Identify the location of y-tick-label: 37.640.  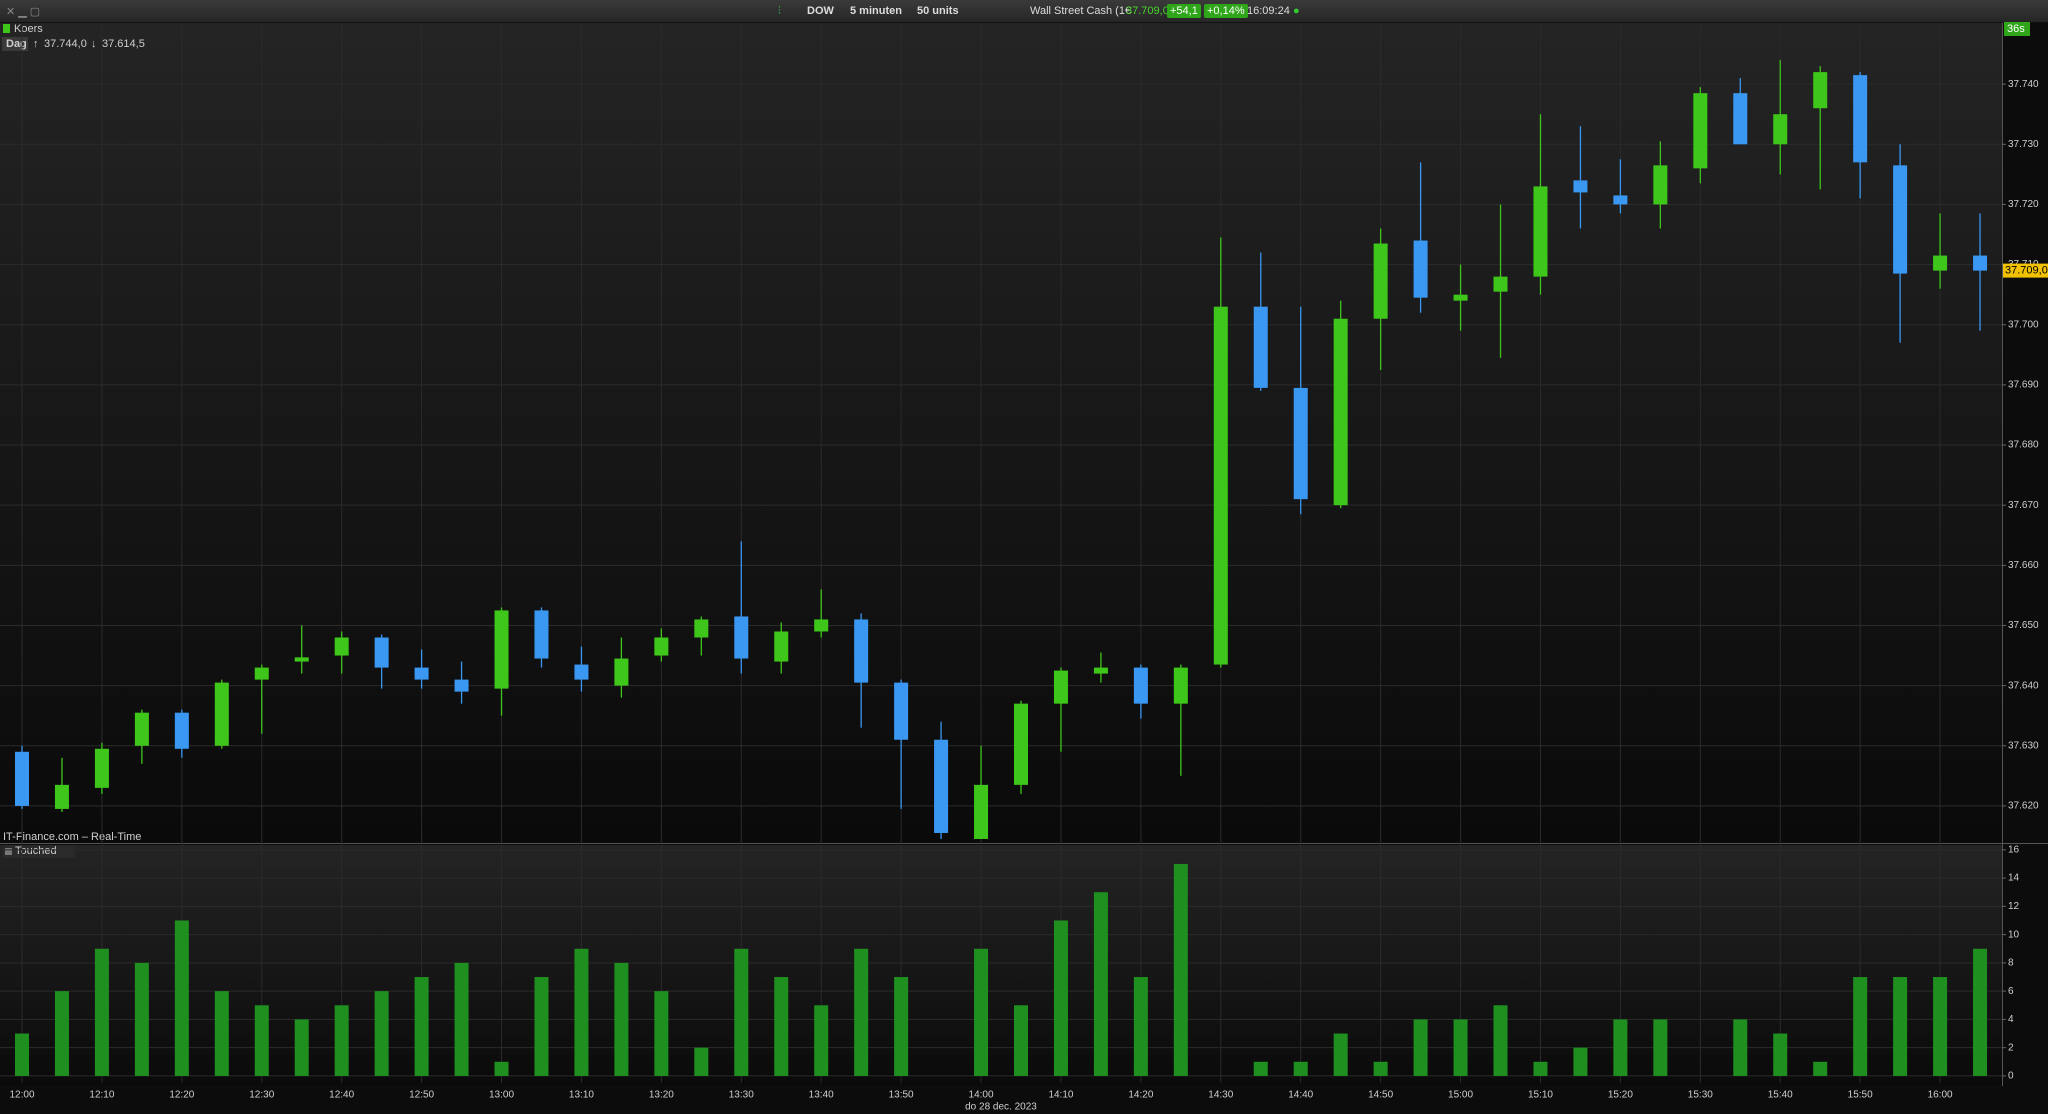
(2023, 685).